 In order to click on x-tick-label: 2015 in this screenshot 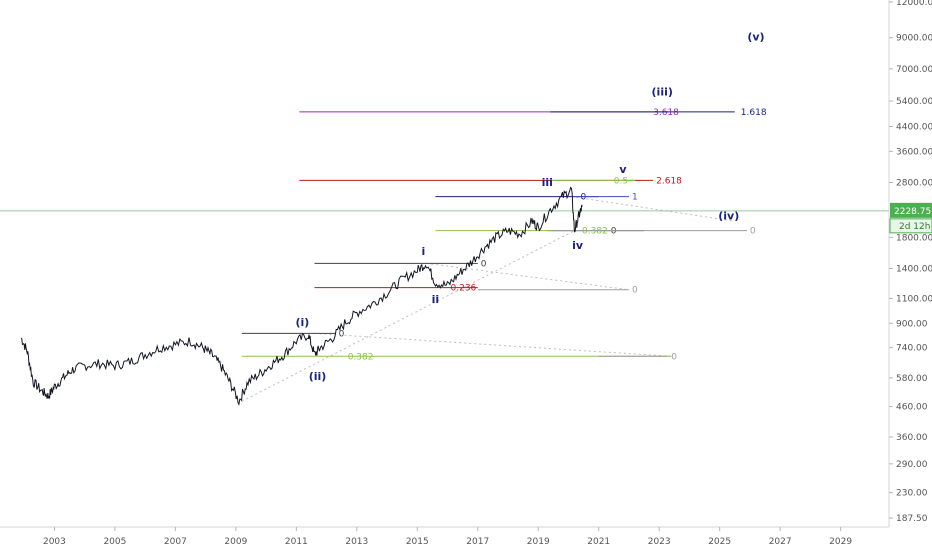, I will do `click(417, 542)`.